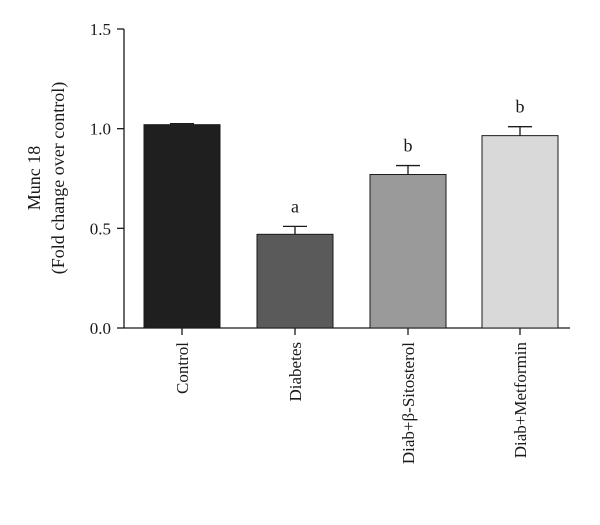 Image resolution: width=600 pixels, height=525 pixels. I want to click on y-tick-label: 0.0, so click(100, 328).